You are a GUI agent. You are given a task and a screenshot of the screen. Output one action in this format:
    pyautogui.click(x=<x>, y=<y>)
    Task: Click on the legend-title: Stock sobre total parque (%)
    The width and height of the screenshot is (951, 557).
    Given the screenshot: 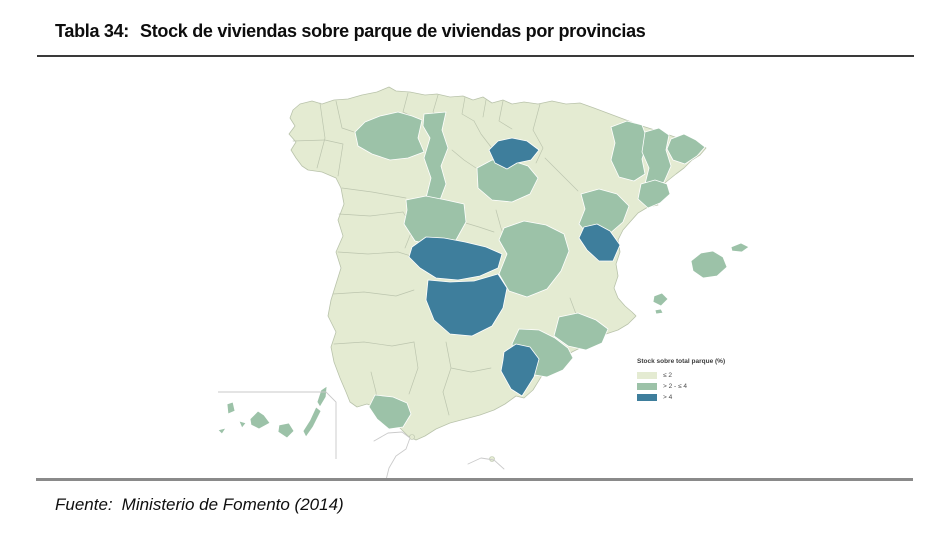 What is the action you would take?
    pyautogui.click(x=681, y=361)
    